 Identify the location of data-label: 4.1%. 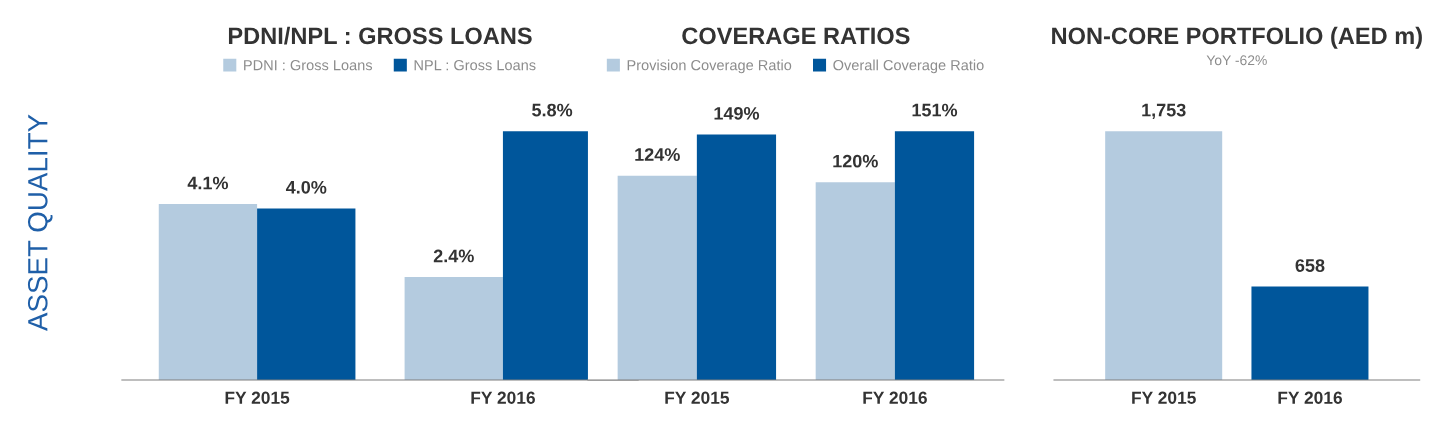
(208, 183).